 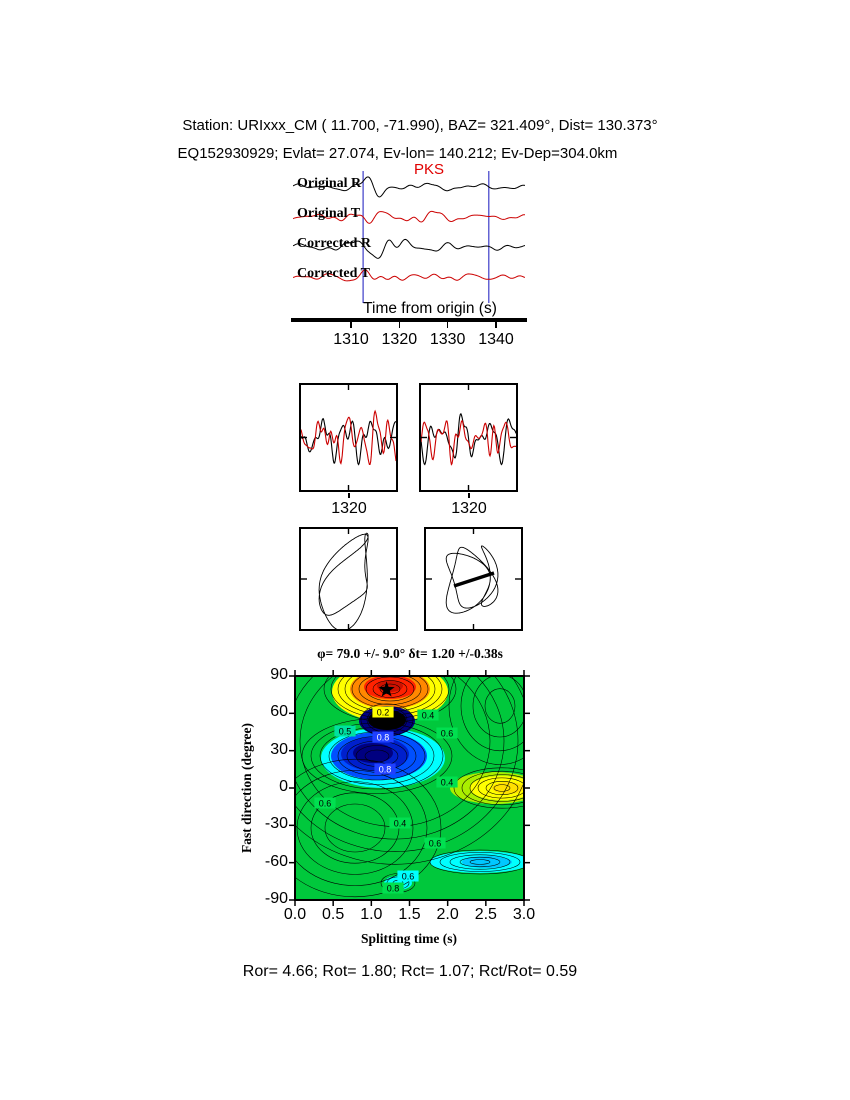 What do you see at coordinates (279, 749) in the screenshot?
I see `contour-ytick-label: 30` at bounding box center [279, 749].